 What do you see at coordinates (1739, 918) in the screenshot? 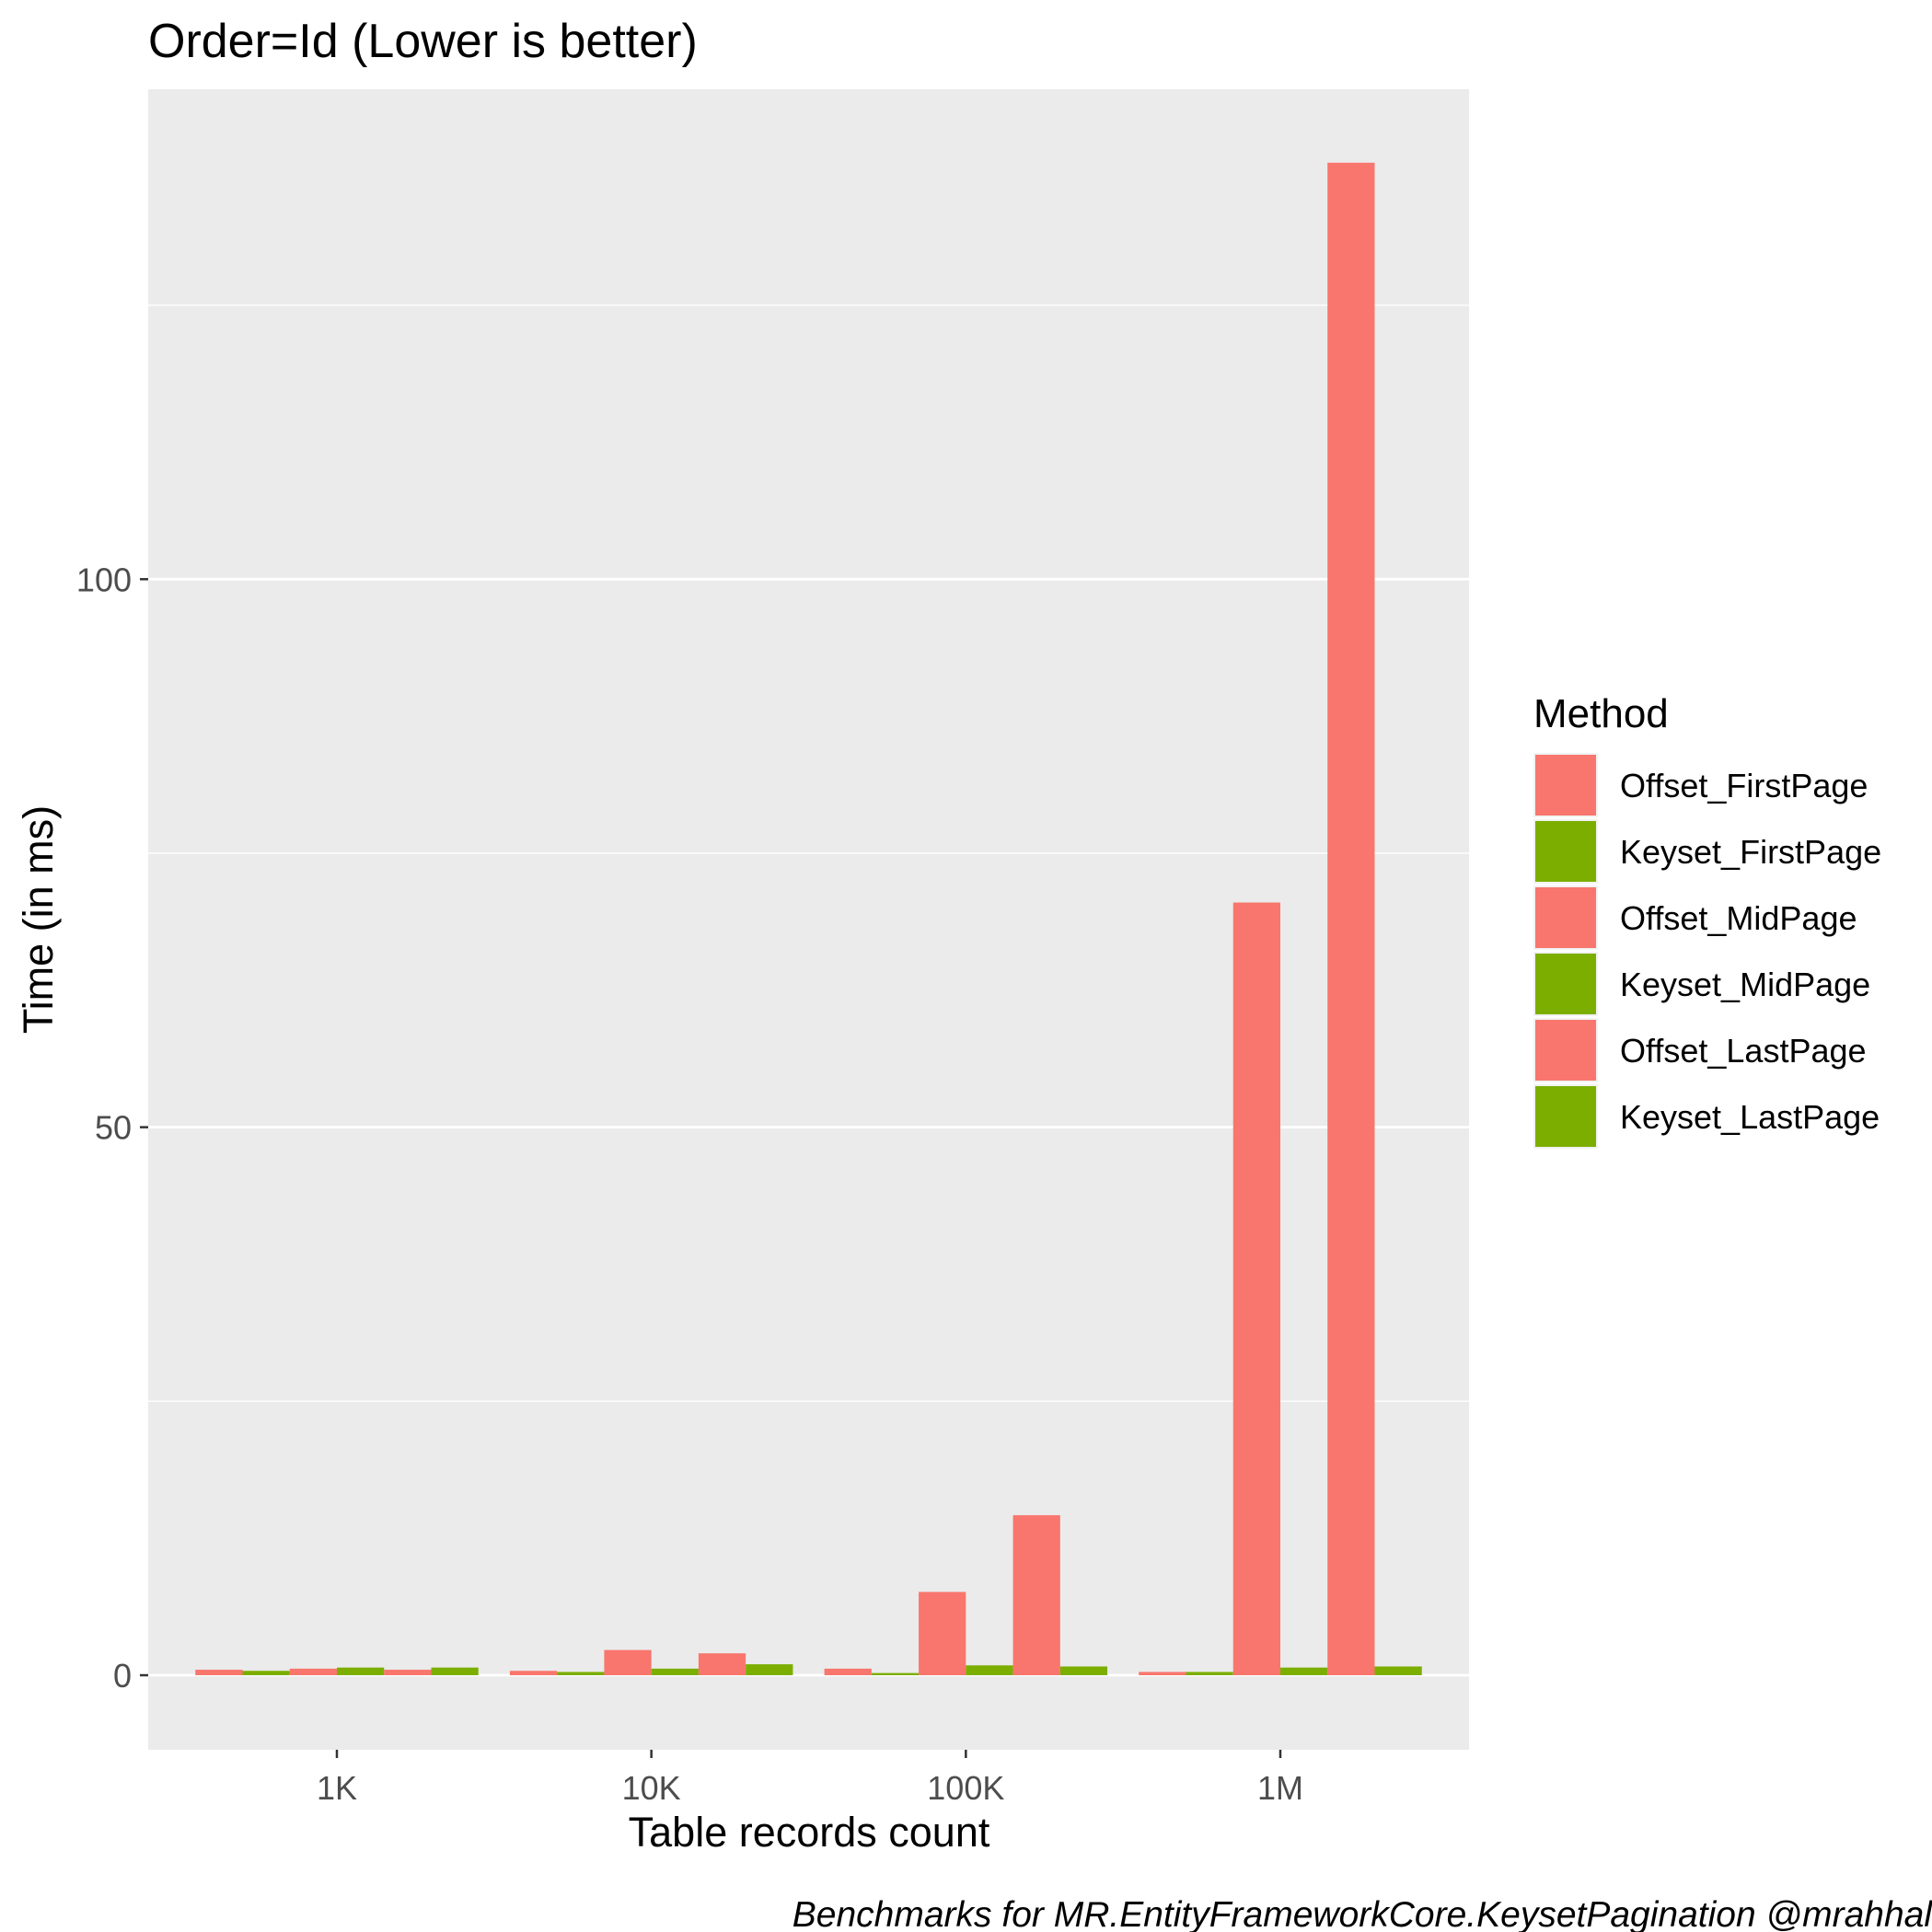
I see `legend-label: Offset_MidPage` at bounding box center [1739, 918].